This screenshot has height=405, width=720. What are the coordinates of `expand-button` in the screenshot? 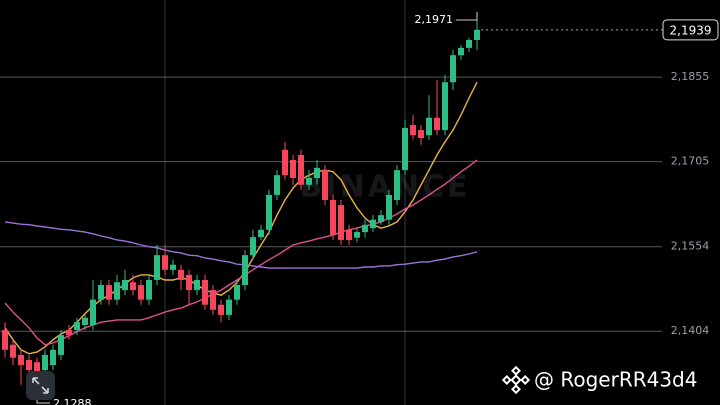 It's located at (40, 385).